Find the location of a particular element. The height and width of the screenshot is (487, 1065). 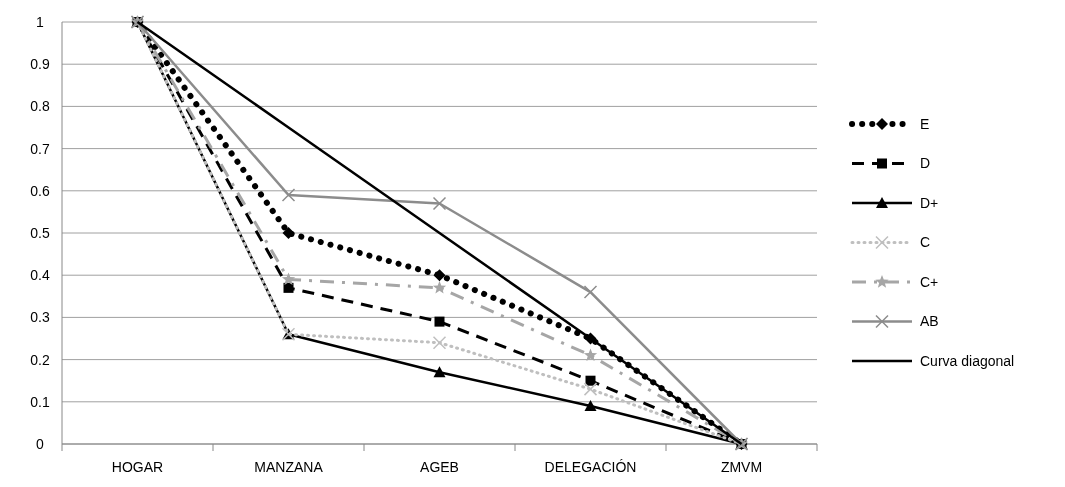

x-tick-label: HOGAR is located at coordinates (137, 467).